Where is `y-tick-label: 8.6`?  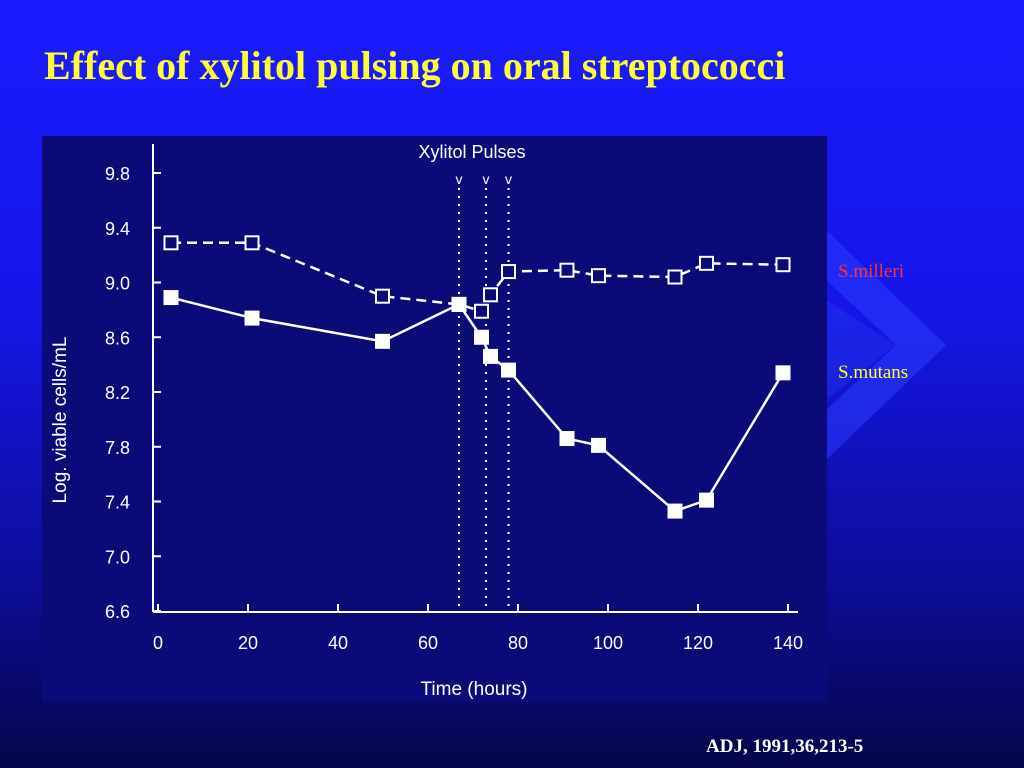
y-tick-label: 8.6 is located at coordinates (117, 338).